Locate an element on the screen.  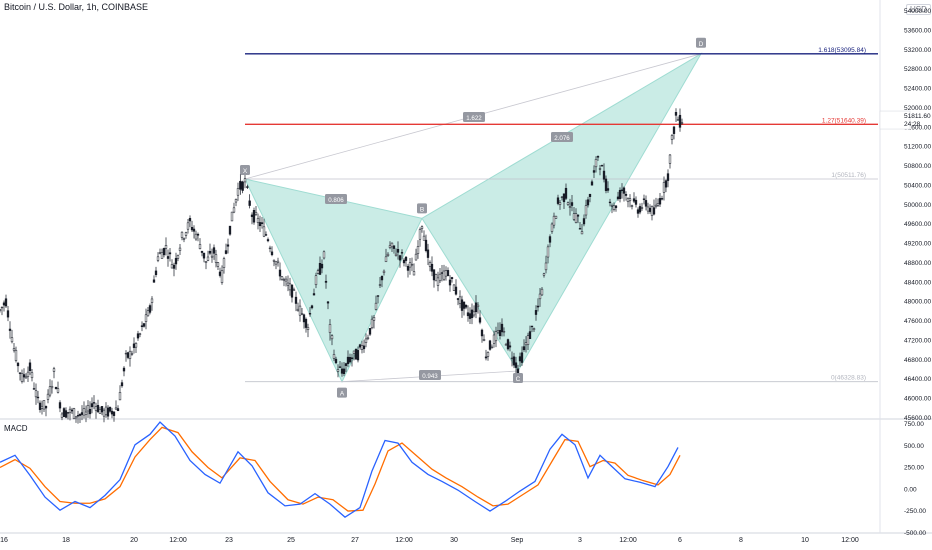
price-tick-label: 52000.00 is located at coordinates (917, 108).